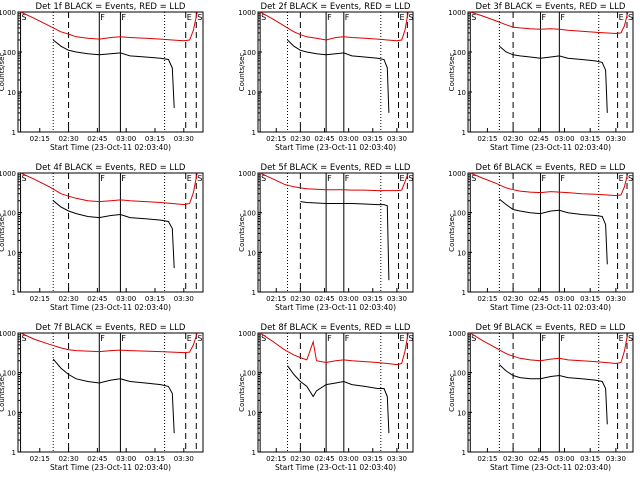 The width and height of the screenshot is (640, 480). Describe the element at coordinates (247, 334) in the screenshot. I see `chart-8-y-tick-label: 1000` at that location.